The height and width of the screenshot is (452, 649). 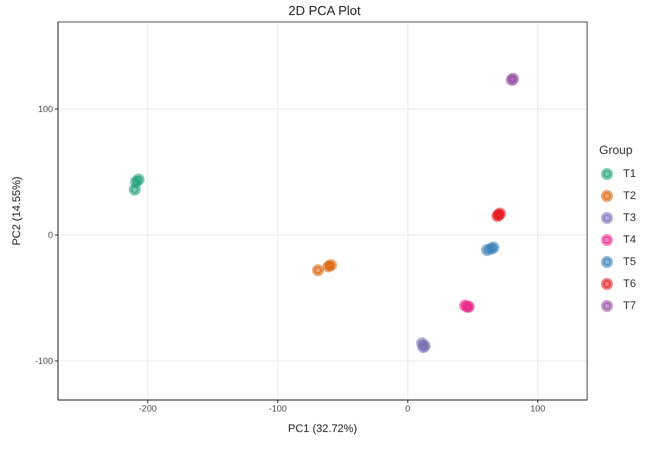 What do you see at coordinates (629, 174) in the screenshot?
I see `legend-label: T1` at bounding box center [629, 174].